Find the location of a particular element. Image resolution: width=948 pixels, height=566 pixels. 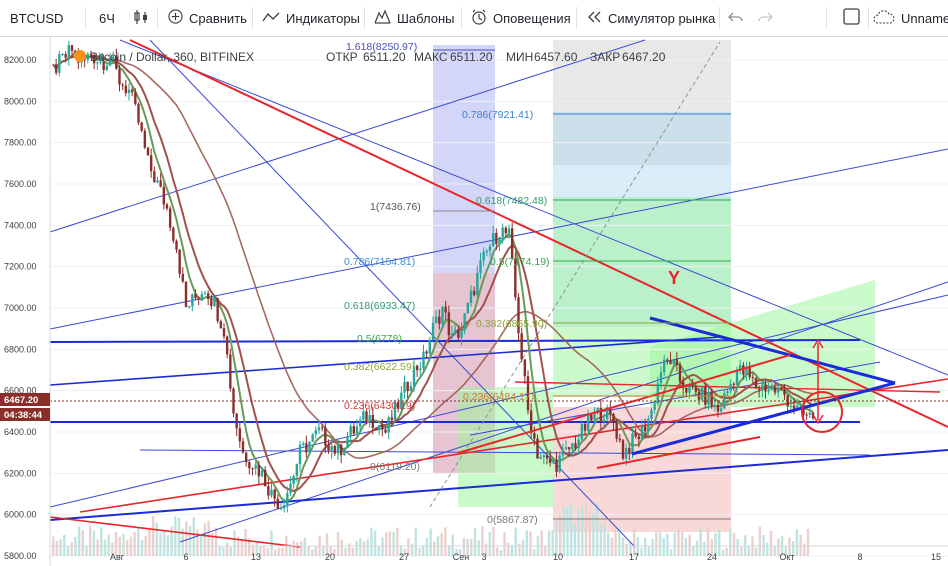

legend-title: Bitcoin / Dollar, 360, BITFINEX is located at coordinates (172, 57).